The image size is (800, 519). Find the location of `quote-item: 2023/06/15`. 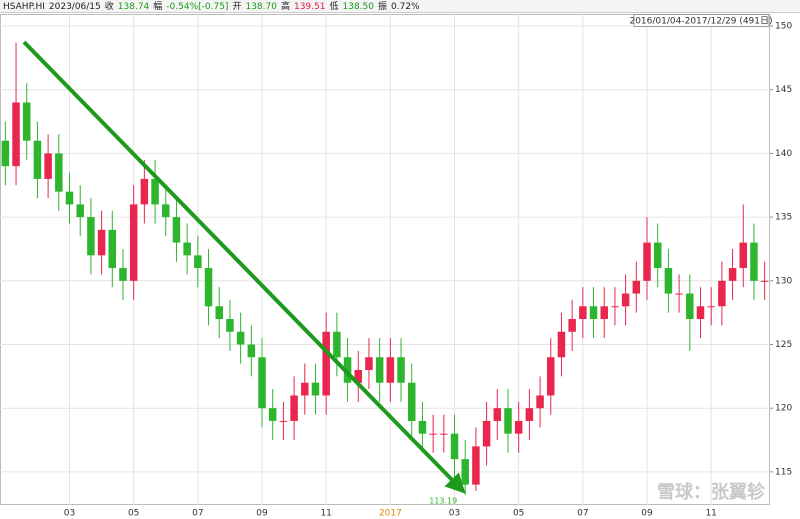

quote-item: 2023/06/15 is located at coordinates (75, 7).